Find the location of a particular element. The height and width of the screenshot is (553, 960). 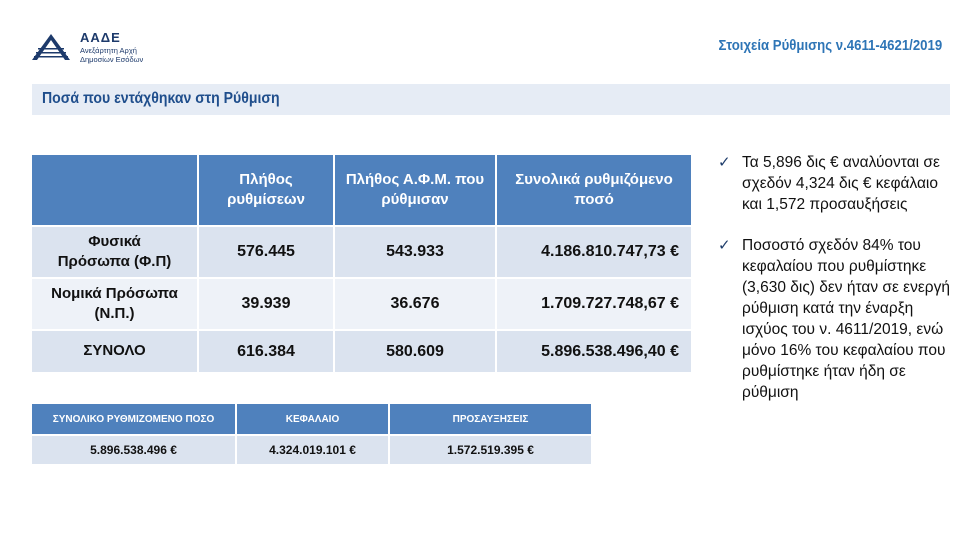

table-row-label: Νομικά Πρόσωπα (Ν.Π.) is located at coordinates (114, 304).